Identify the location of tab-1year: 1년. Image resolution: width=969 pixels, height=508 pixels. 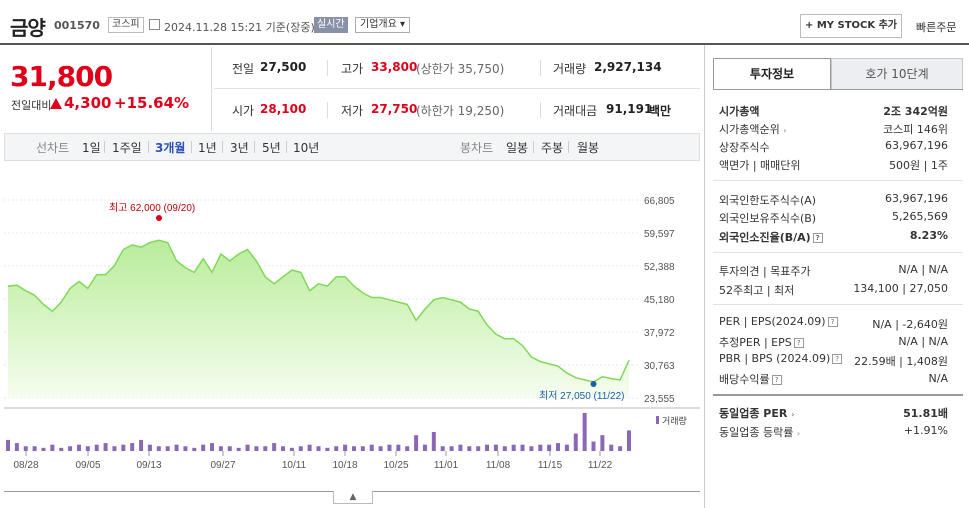
(207, 148).